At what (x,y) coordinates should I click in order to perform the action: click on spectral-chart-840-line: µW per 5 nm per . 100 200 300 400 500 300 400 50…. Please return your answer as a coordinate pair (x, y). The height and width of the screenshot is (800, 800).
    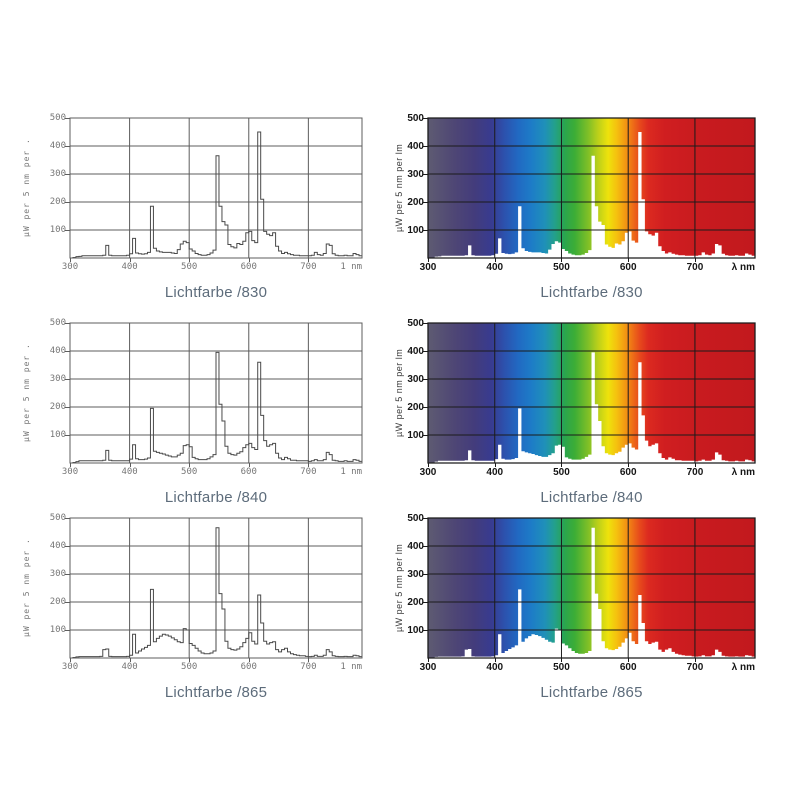
    Looking at the image, I should click on (196, 412).